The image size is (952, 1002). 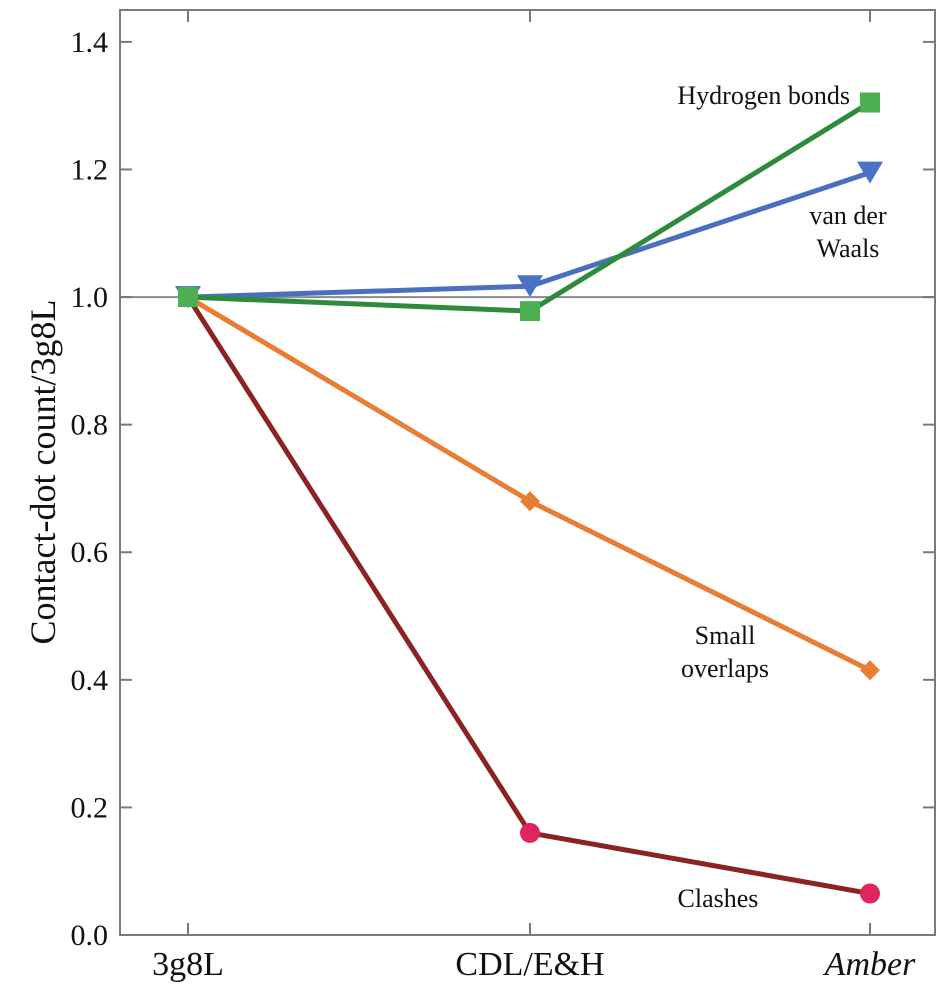 What do you see at coordinates (848, 248) in the screenshot?
I see `annotation-van-der-waals-line-2: Waals` at bounding box center [848, 248].